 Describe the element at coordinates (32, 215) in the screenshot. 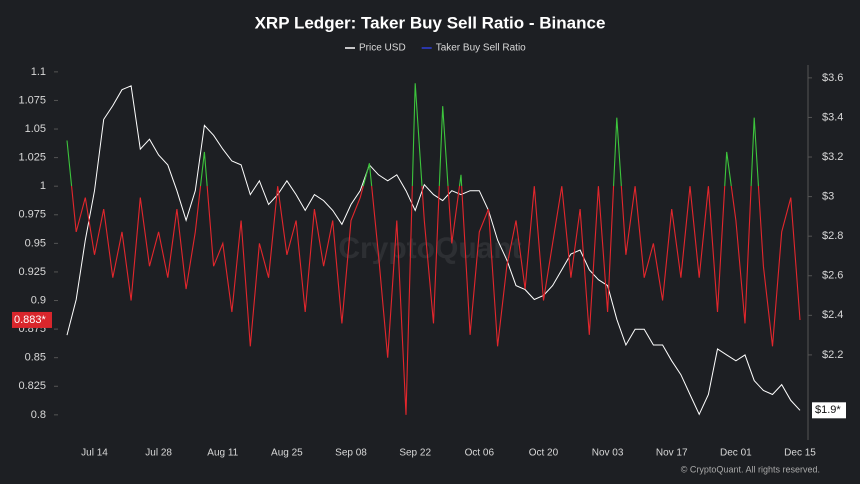

I see `y-tick-label: 0.975` at that location.